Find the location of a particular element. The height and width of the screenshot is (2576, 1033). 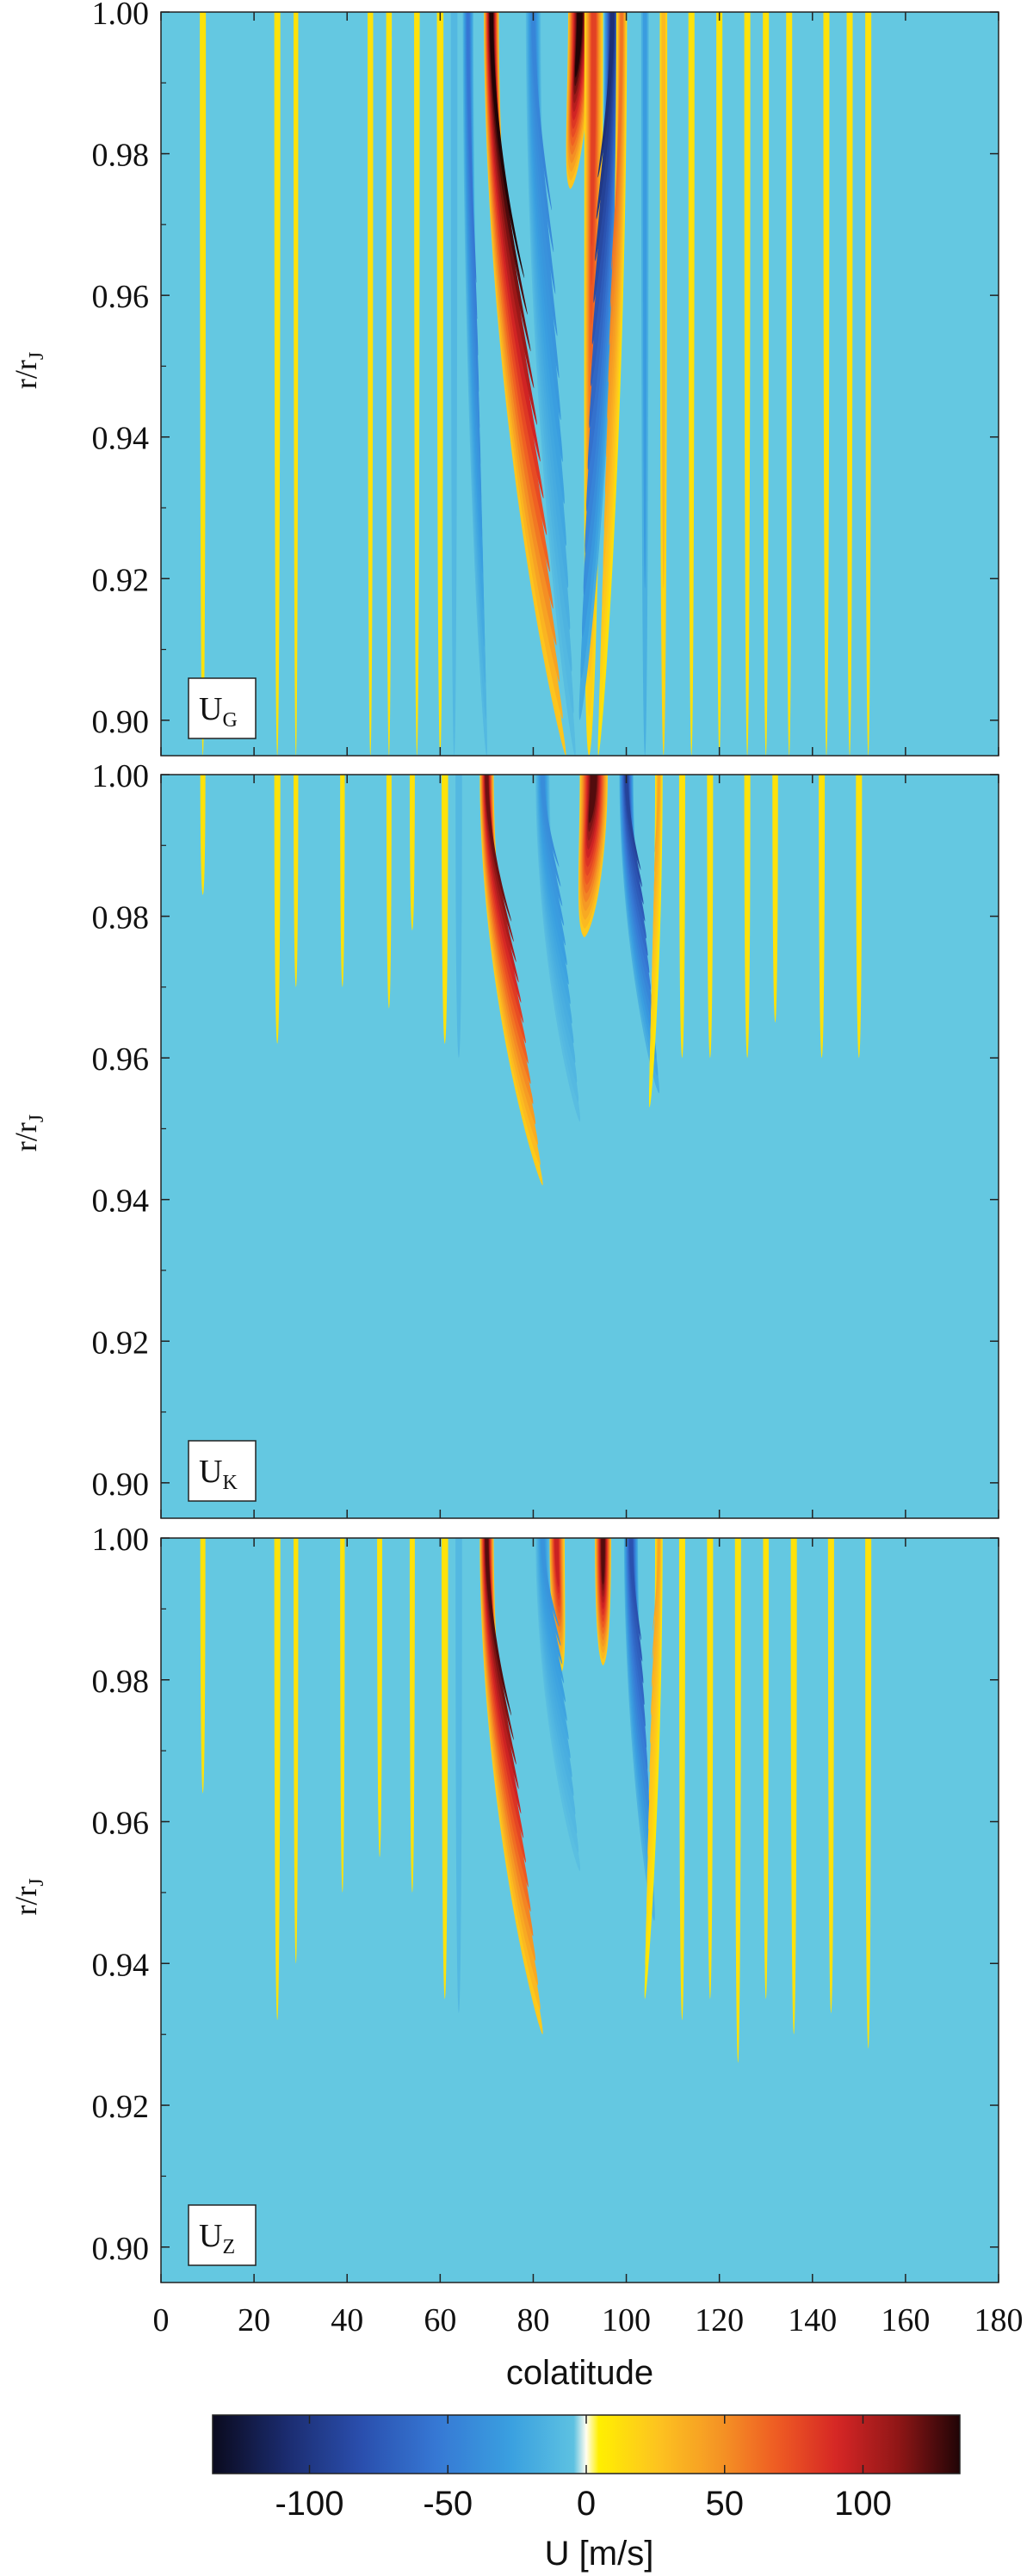

panel-label-text: UG is located at coordinates (218, 711).